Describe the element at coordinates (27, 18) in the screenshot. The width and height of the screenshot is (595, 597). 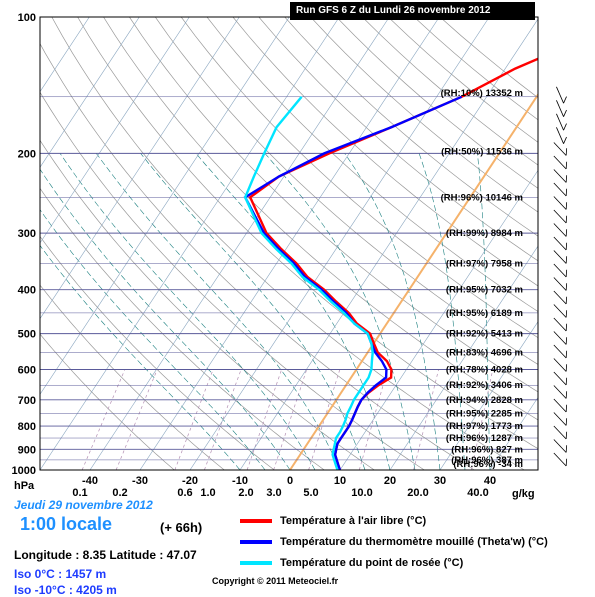
I see `y-tick-label: 100` at that location.